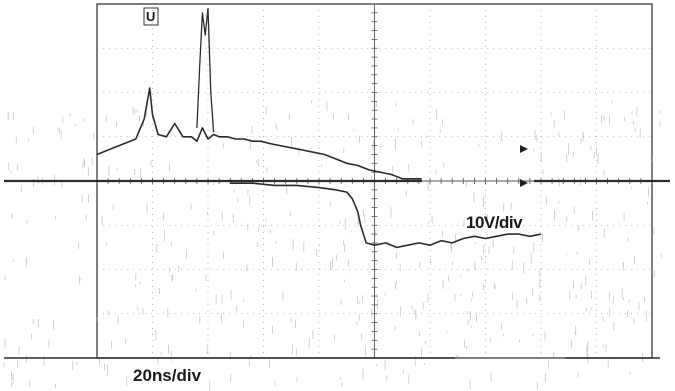 This screenshot has width=675, height=391. I want to click on time-scale-label: 20ns/div, so click(167, 375).